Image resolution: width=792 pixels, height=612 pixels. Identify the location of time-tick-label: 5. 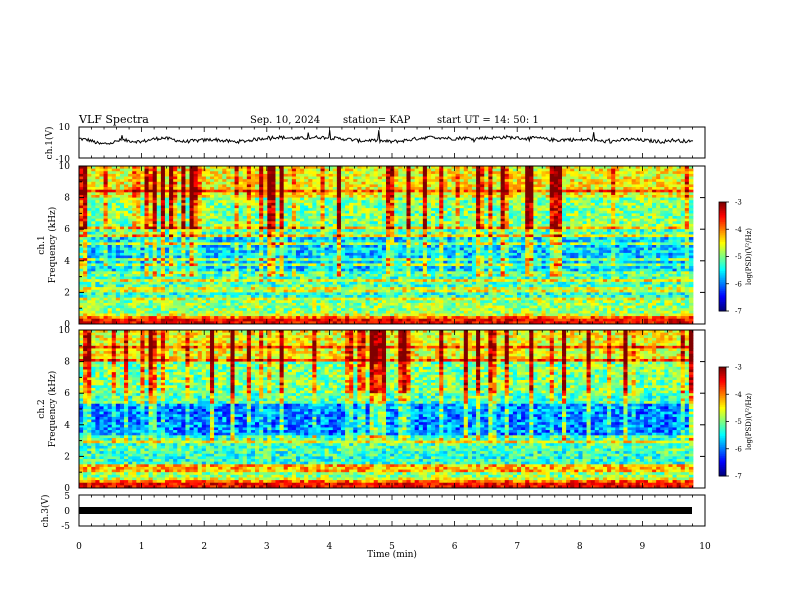
(392, 547).